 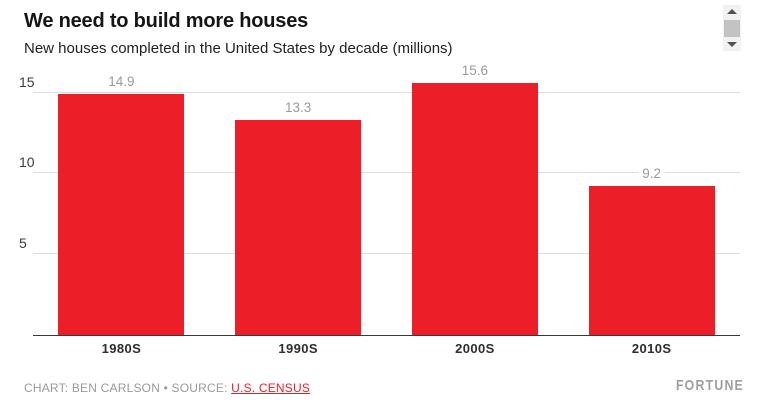 I want to click on scrollbar-thumb, so click(x=732, y=28).